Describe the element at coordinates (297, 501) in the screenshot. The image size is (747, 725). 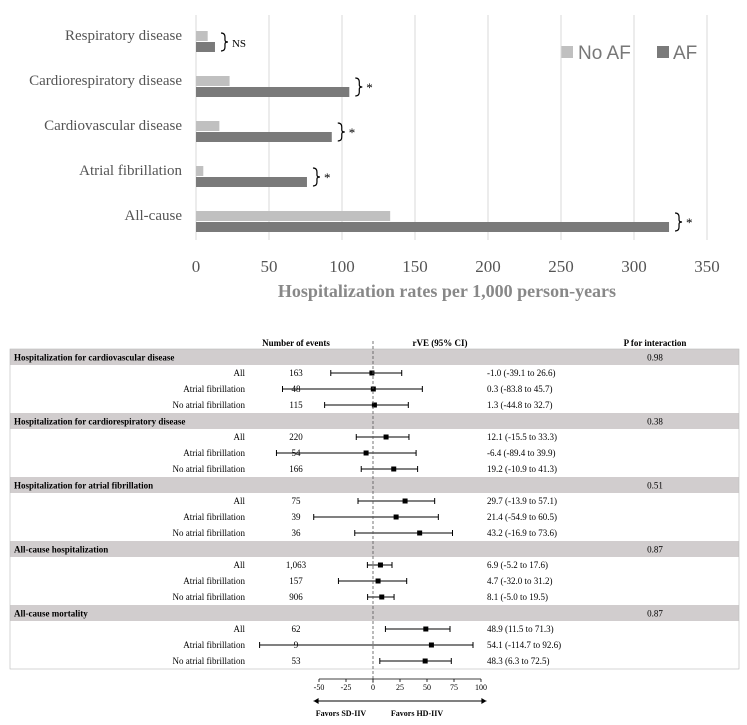
I see `forest-row-events: 75` at that location.